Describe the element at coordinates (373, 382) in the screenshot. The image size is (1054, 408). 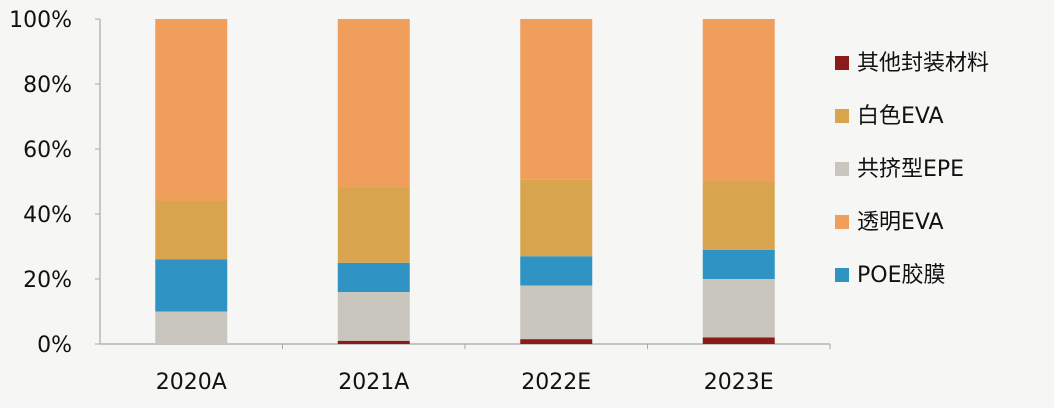
I see `x-tick-label: 2021A` at that location.